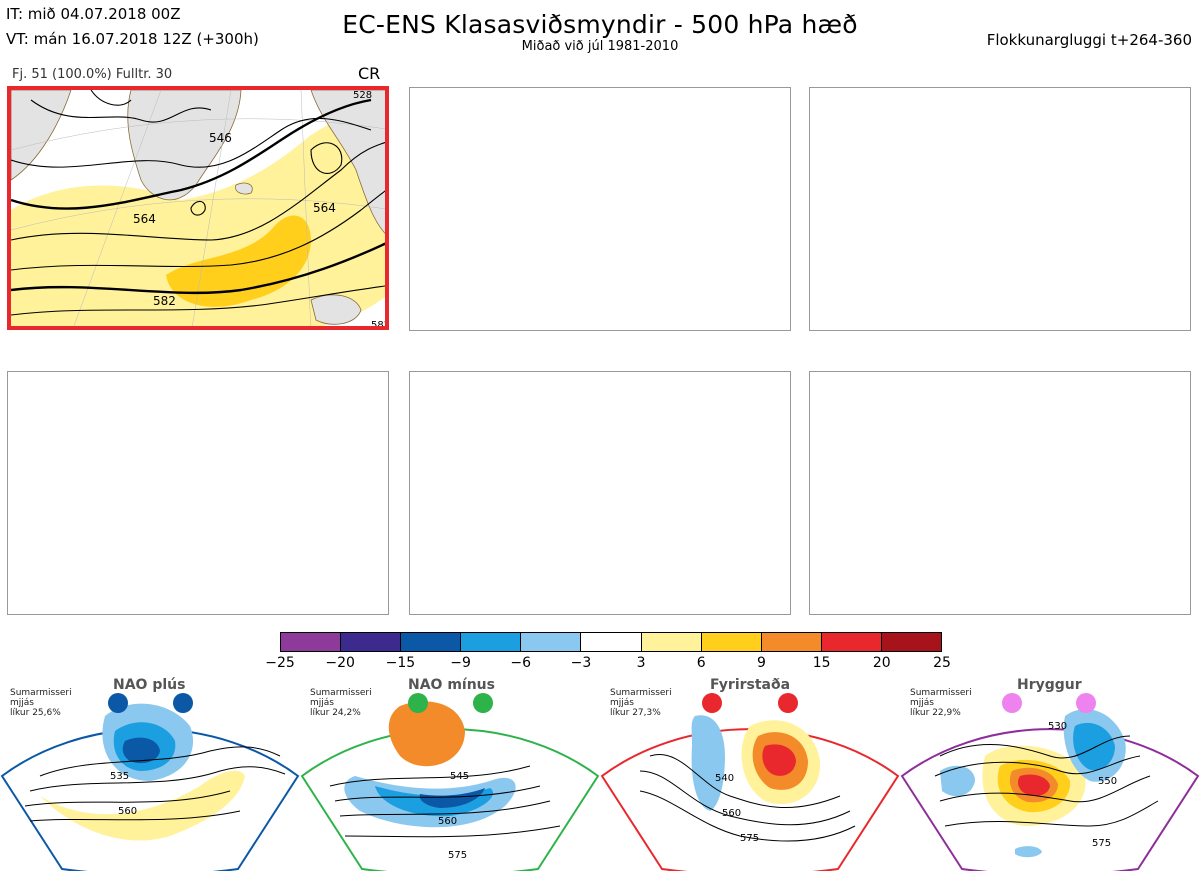 The height and width of the screenshot is (871, 1200). Describe the element at coordinates (341, 703) in the screenshot. I see `regime-season: Sumarmisseri mjjás líkur 24,2%` at that location.